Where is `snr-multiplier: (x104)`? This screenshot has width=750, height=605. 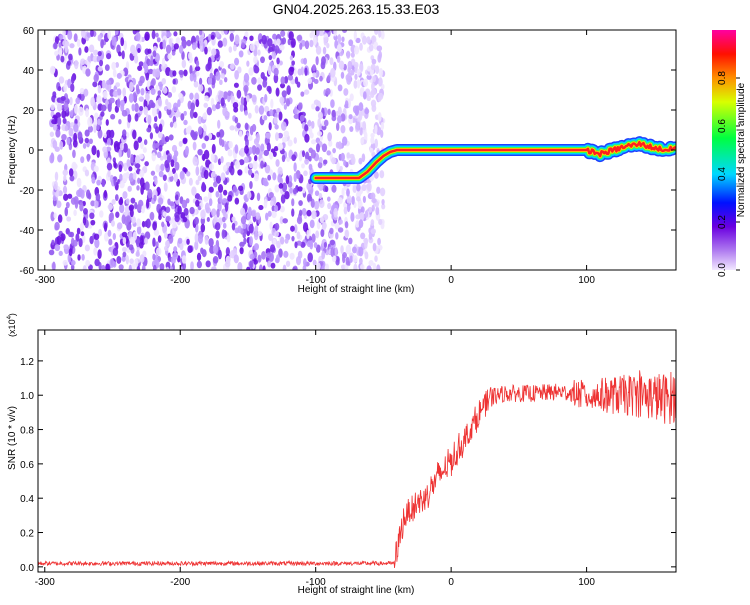 snr-multiplier: (x104) is located at coordinates (12, 325).